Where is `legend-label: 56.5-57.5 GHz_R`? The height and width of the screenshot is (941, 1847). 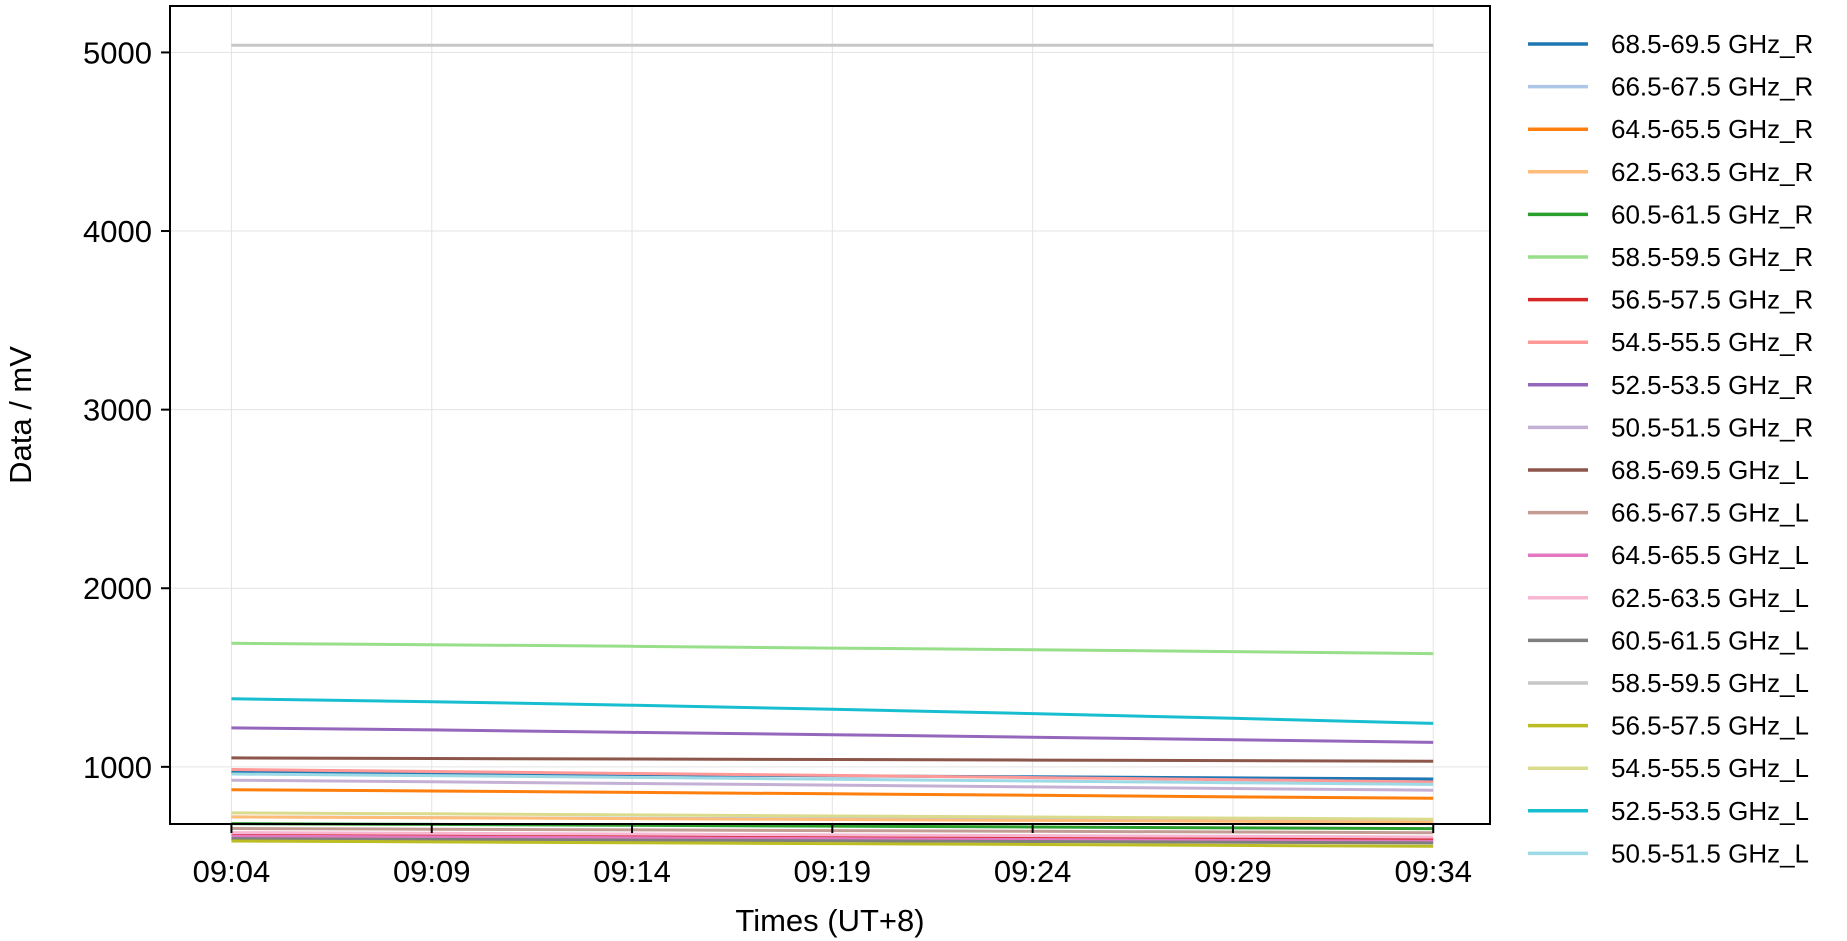
legend-label: 56.5-57.5 GHz_R is located at coordinates (1712, 300).